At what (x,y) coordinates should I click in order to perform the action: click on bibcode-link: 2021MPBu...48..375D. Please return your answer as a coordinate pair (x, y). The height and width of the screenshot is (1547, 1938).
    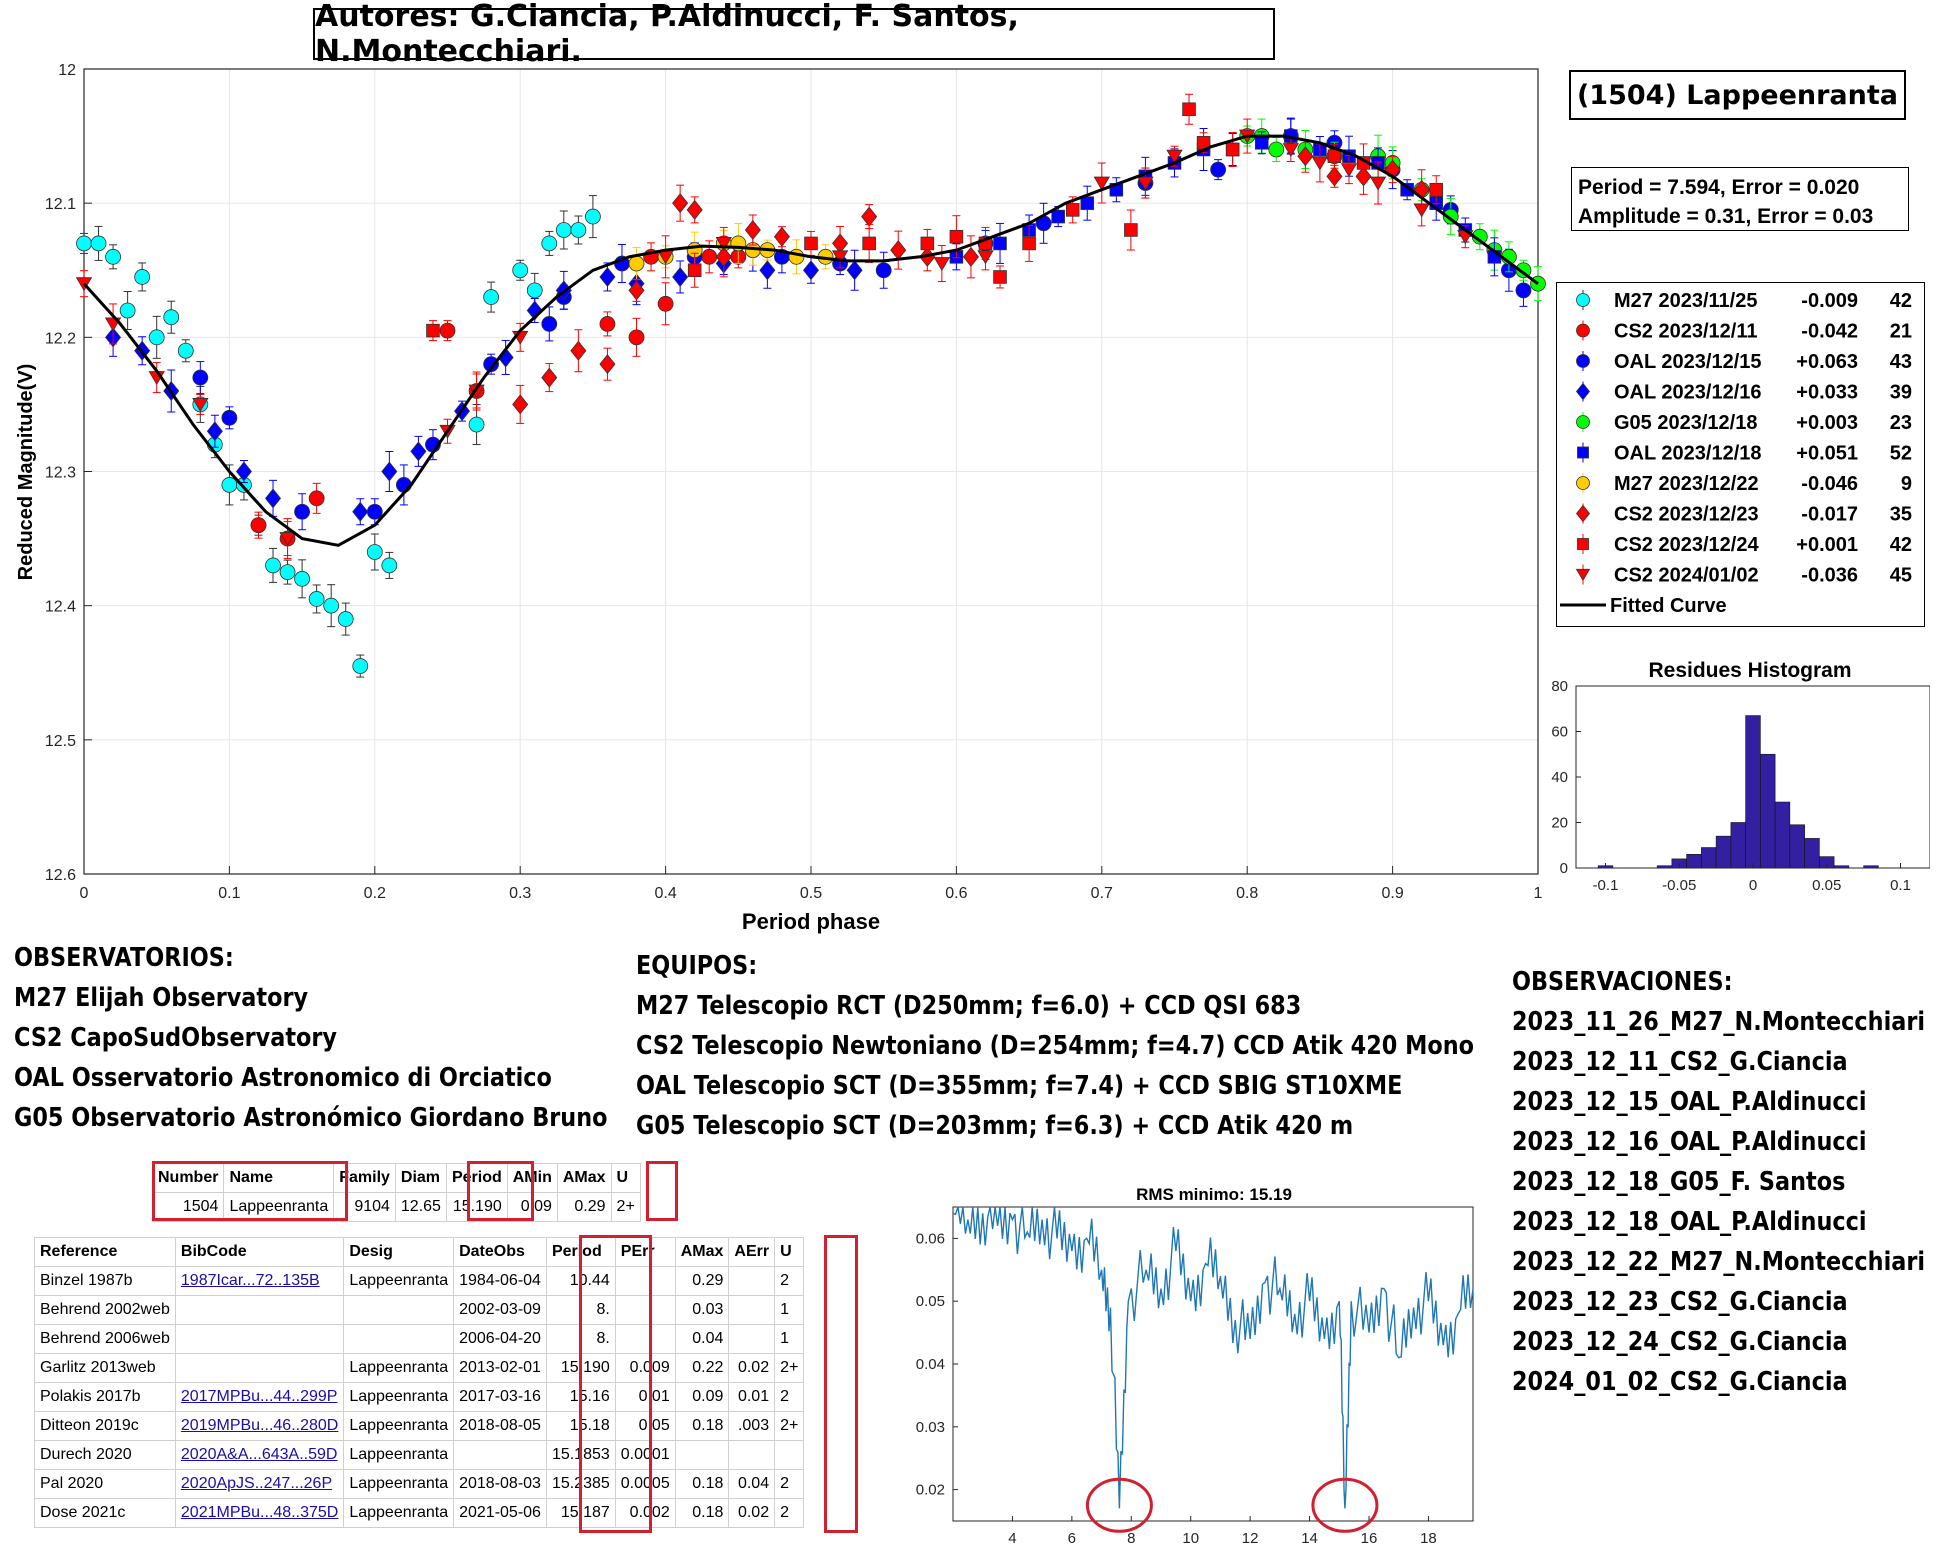
    Looking at the image, I should click on (259, 1512).